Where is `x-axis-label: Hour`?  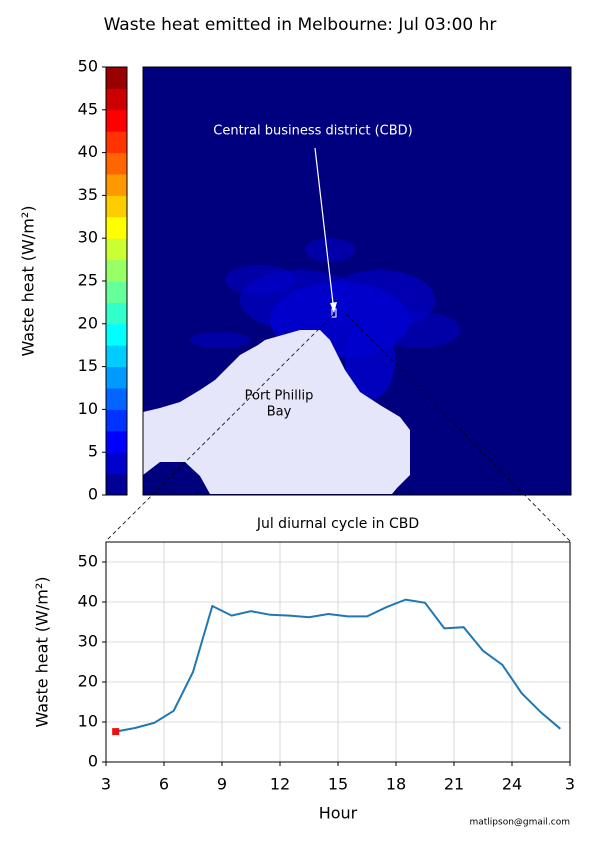
x-axis-label: Hour is located at coordinates (338, 813).